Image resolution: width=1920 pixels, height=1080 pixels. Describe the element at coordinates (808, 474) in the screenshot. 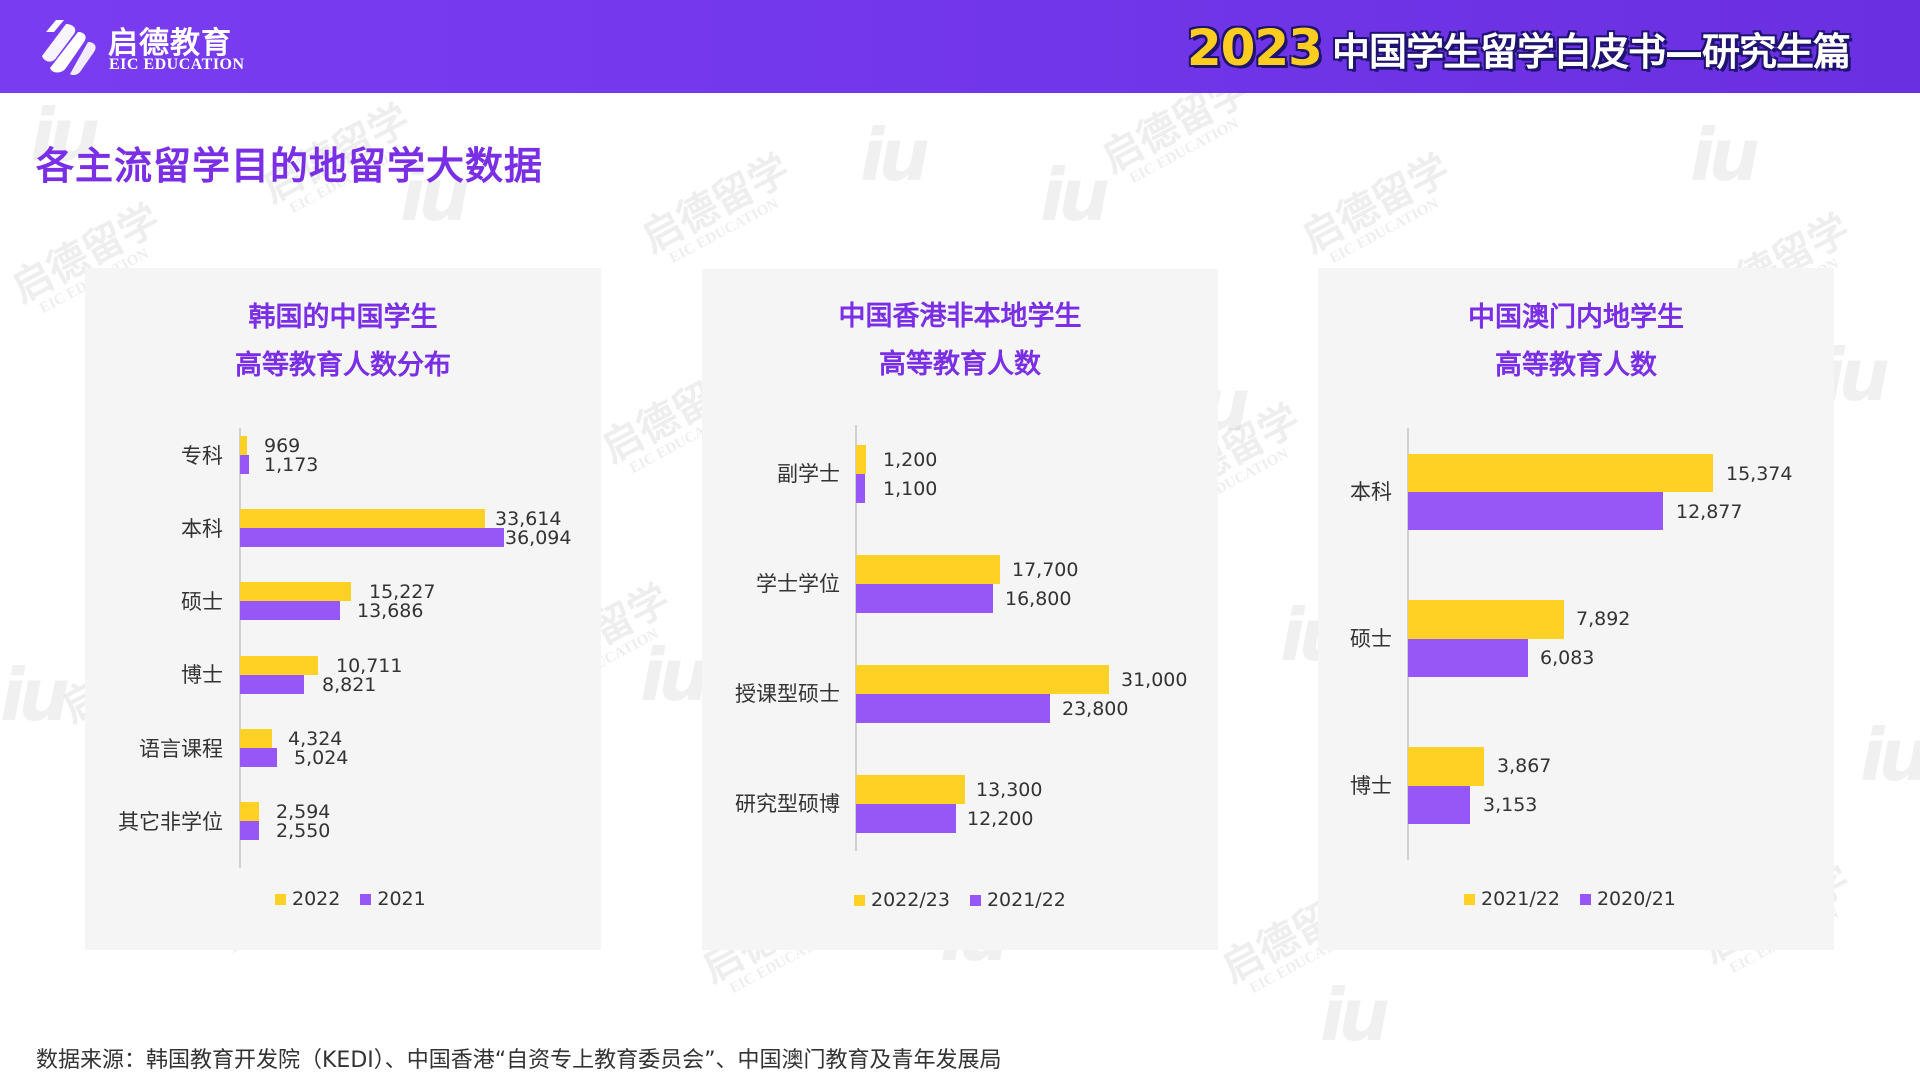

I see `category-label: 副学士` at that location.